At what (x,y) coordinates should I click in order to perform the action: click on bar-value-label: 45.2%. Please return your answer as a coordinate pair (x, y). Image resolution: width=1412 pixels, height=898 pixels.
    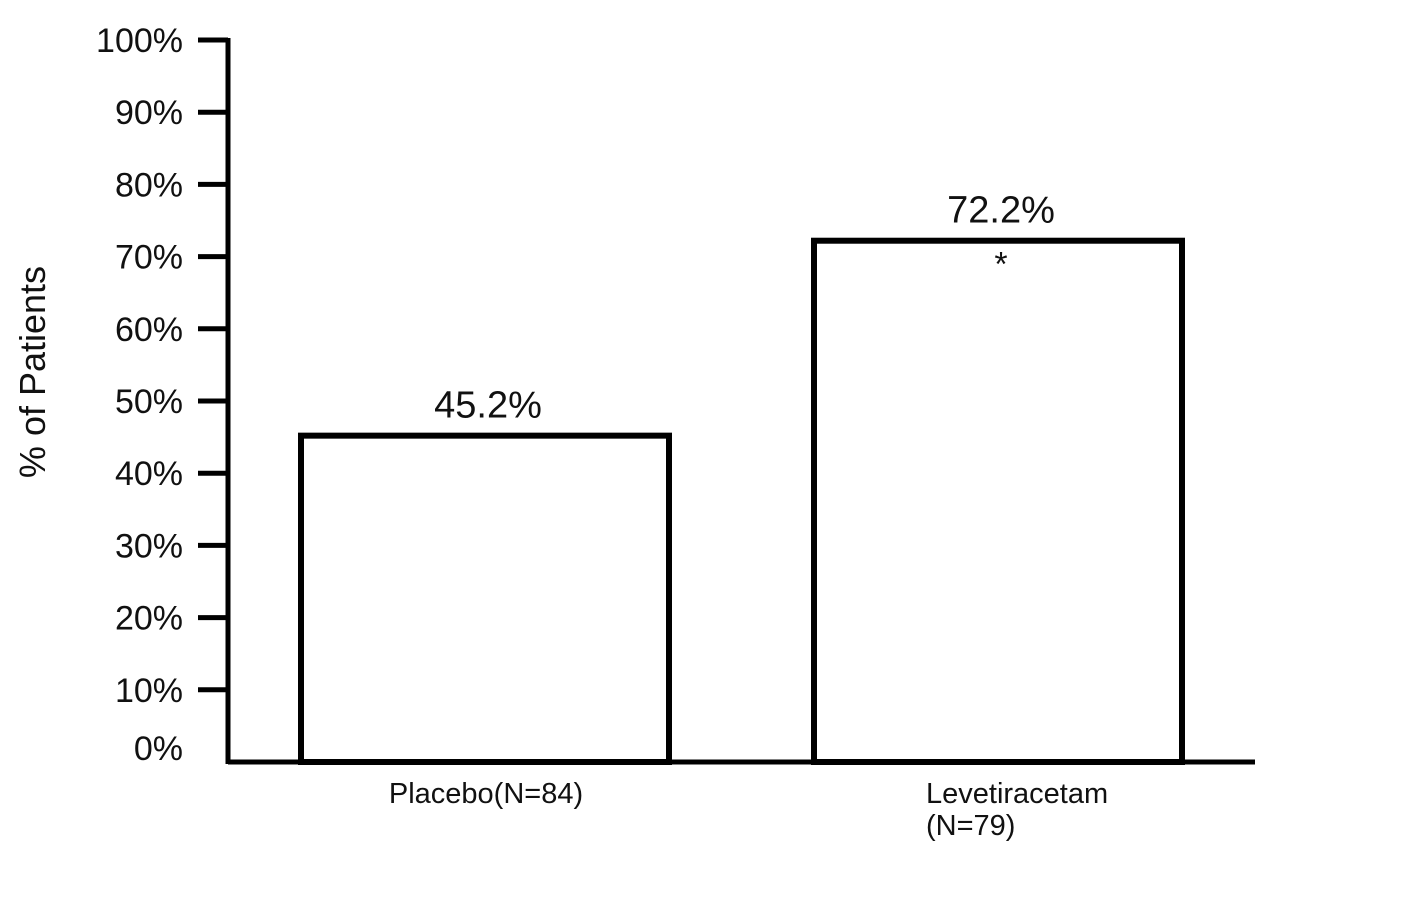
    Looking at the image, I should click on (488, 406).